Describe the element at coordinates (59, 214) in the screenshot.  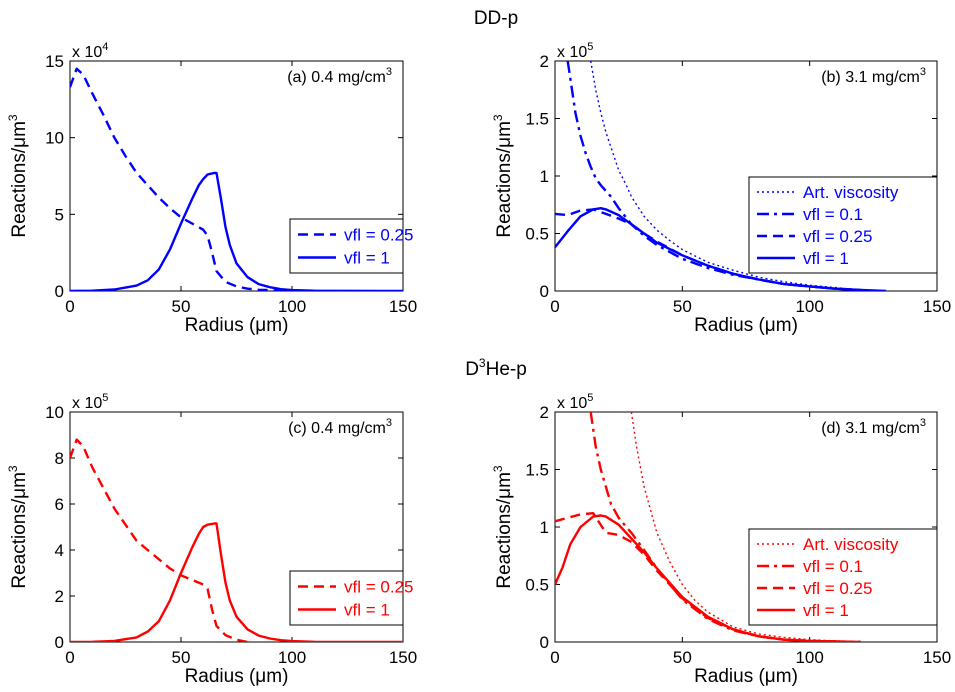
I see `y-tick-label: 5` at that location.